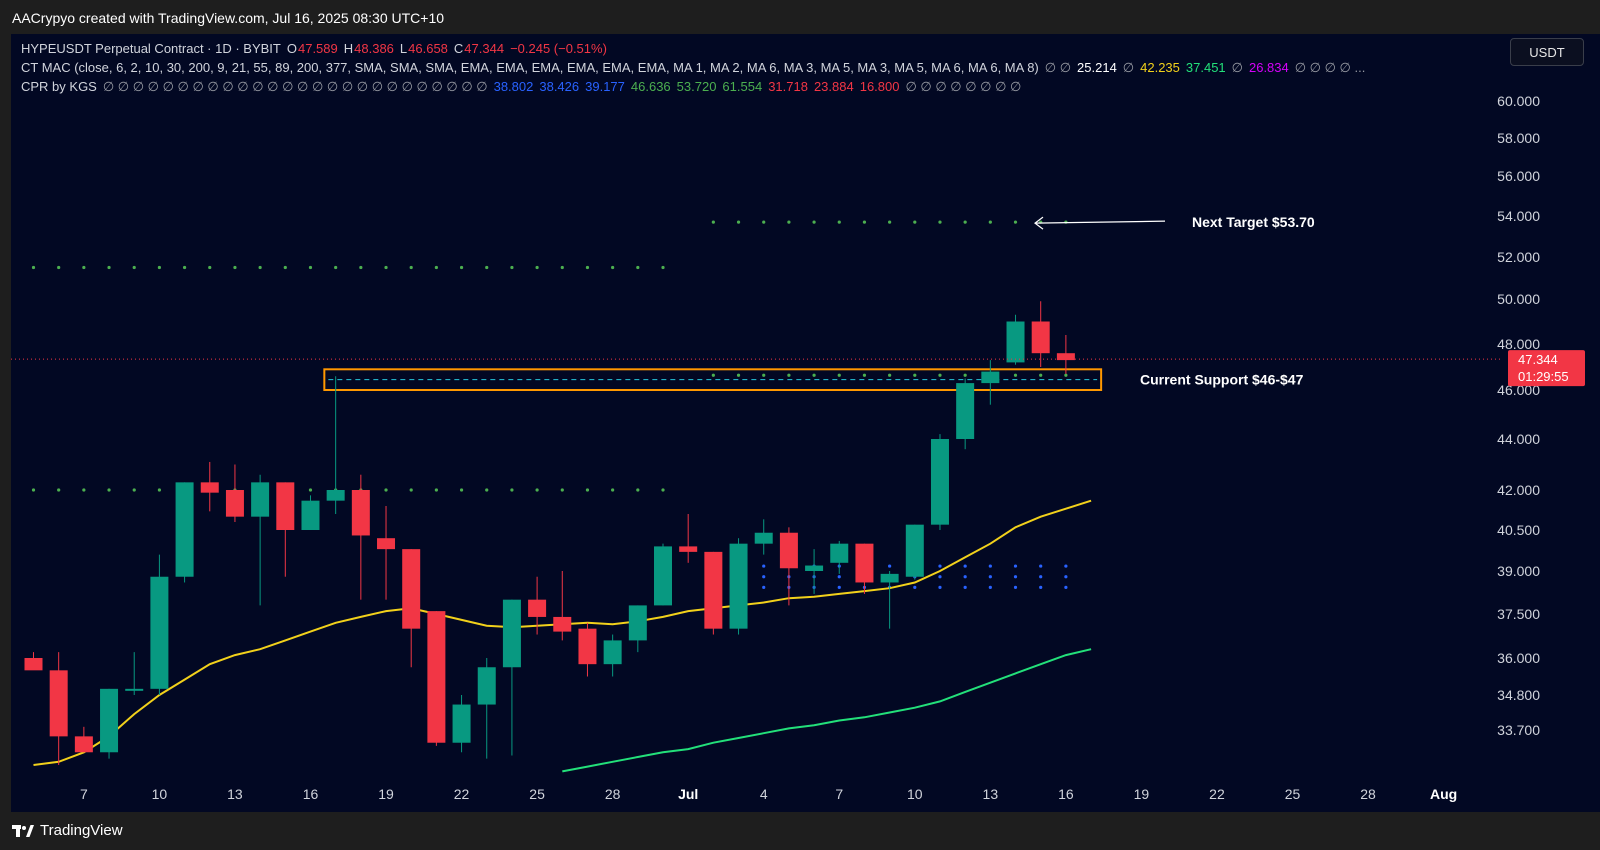 This screenshot has height=850, width=1600. What do you see at coordinates (1100, 222) in the screenshot?
I see `target-arrow` at bounding box center [1100, 222].